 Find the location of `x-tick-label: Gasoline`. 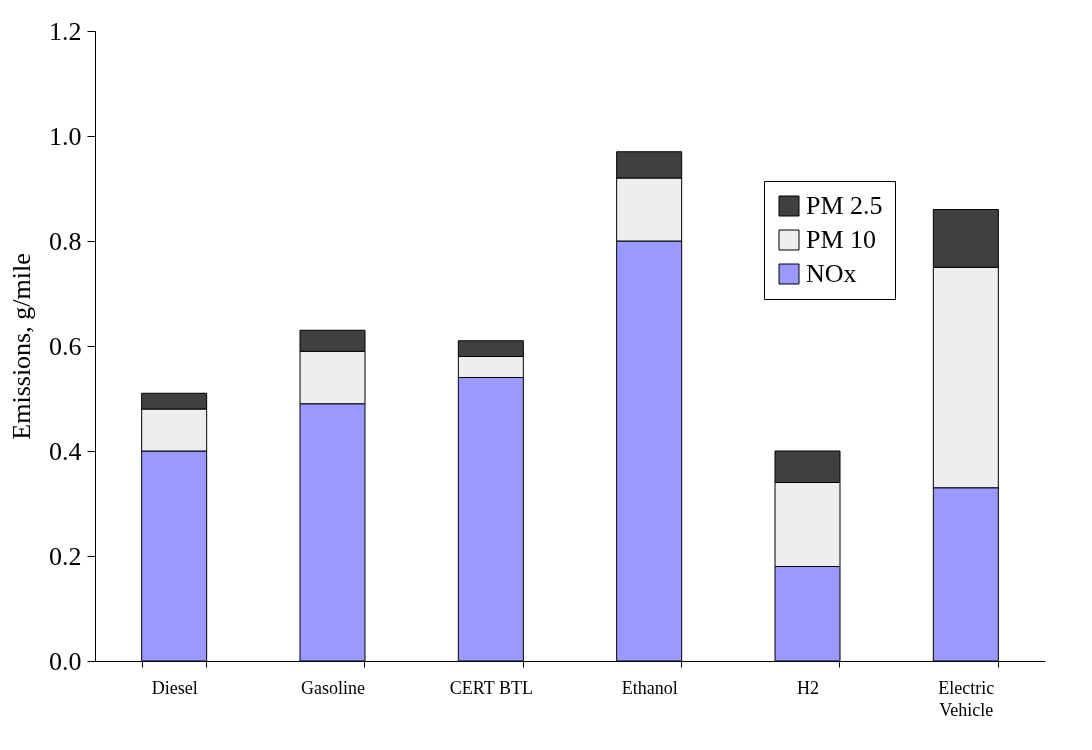

x-tick-label: Gasoline is located at coordinates (333, 687).